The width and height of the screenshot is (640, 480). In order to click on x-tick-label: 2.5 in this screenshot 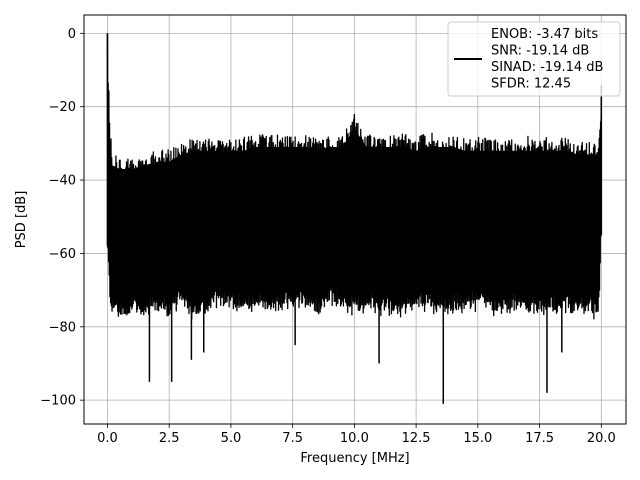, I will do `click(169, 438)`.